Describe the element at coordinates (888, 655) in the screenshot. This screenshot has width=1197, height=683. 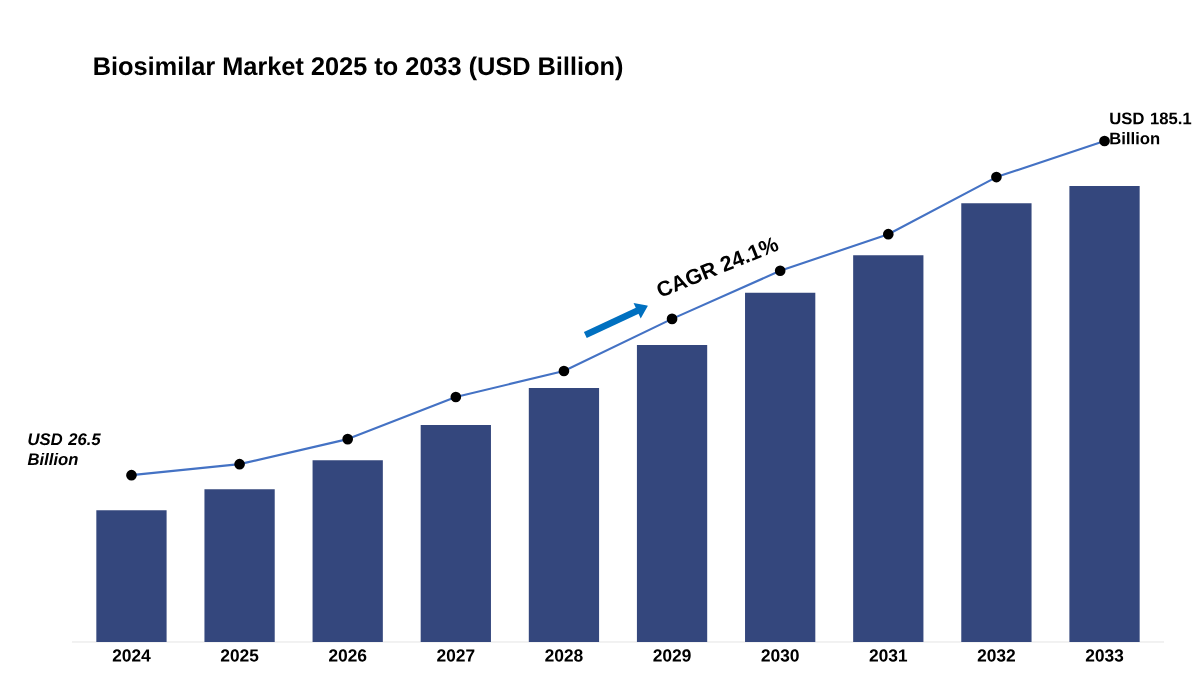
I see `x-tick-label: 2031` at that location.